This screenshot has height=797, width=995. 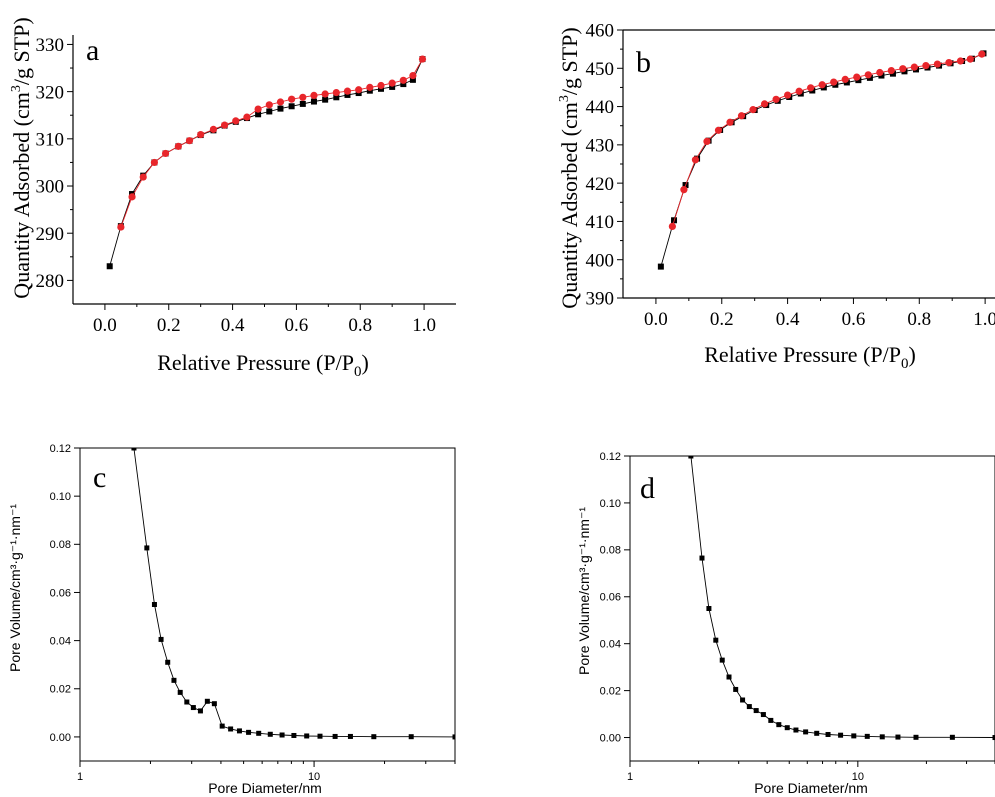 I want to click on panel-d-data, so click(x=841, y=598).